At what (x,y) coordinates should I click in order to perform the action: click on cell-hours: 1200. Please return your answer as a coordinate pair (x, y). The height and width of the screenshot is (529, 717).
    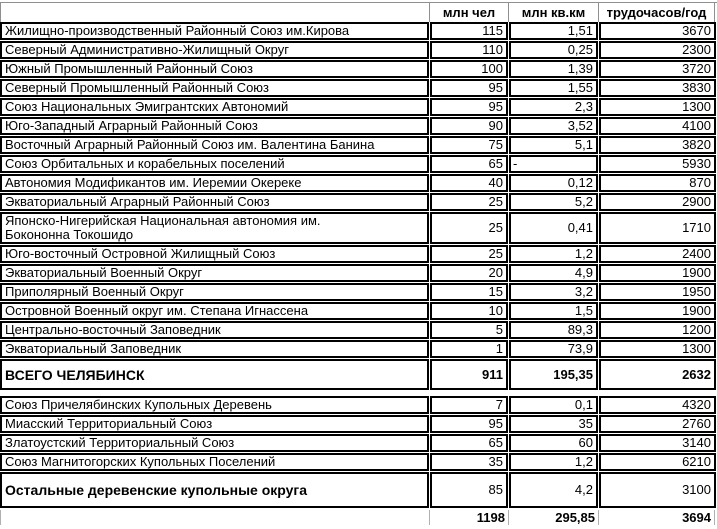
    Looking at the image, I should click on (657, 330).